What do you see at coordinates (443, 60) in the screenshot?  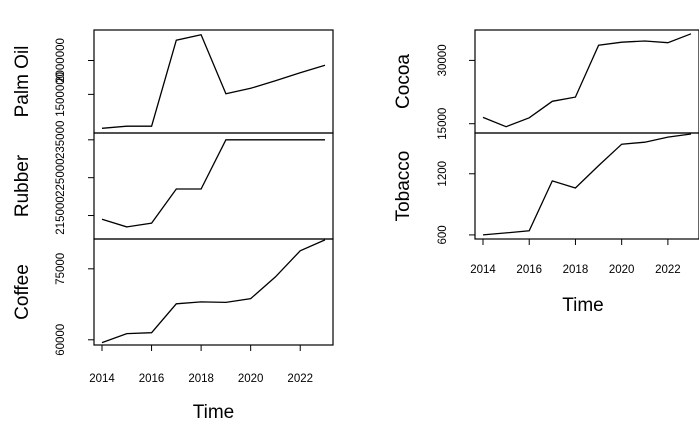 I see `ytick-label-cocoa: 30000` at bounding box center [443, 60].